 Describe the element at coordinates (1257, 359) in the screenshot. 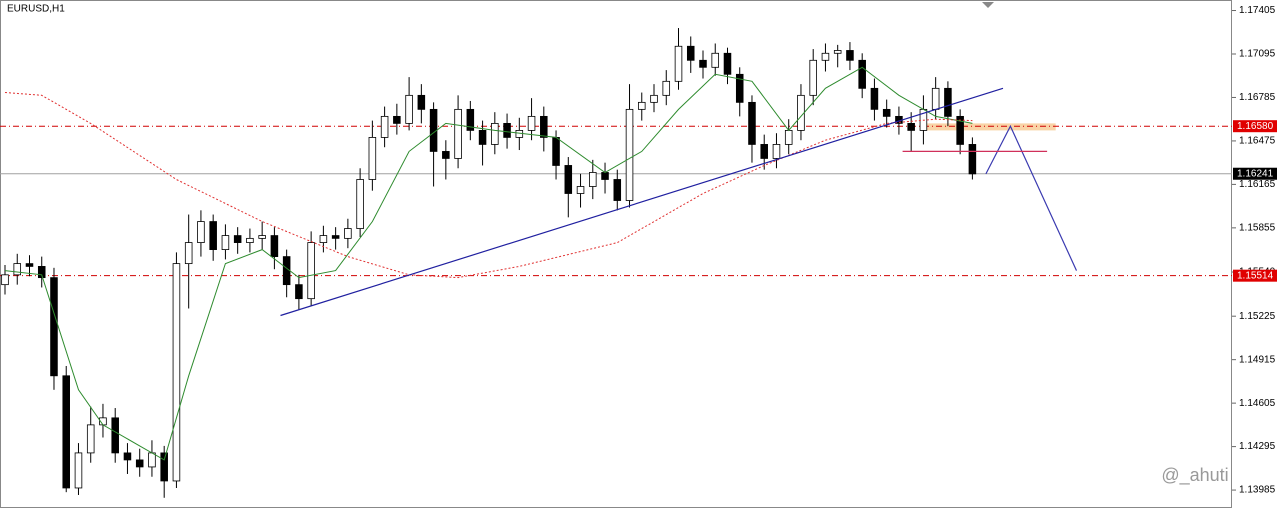

I see `y-tick-label: 1.14915` at that location.